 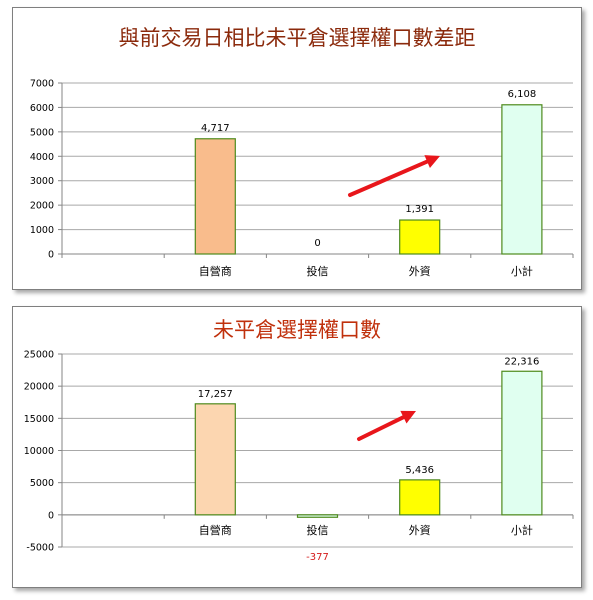 I want to click on y-tick-label: 3000, so click(x=42, y=181).